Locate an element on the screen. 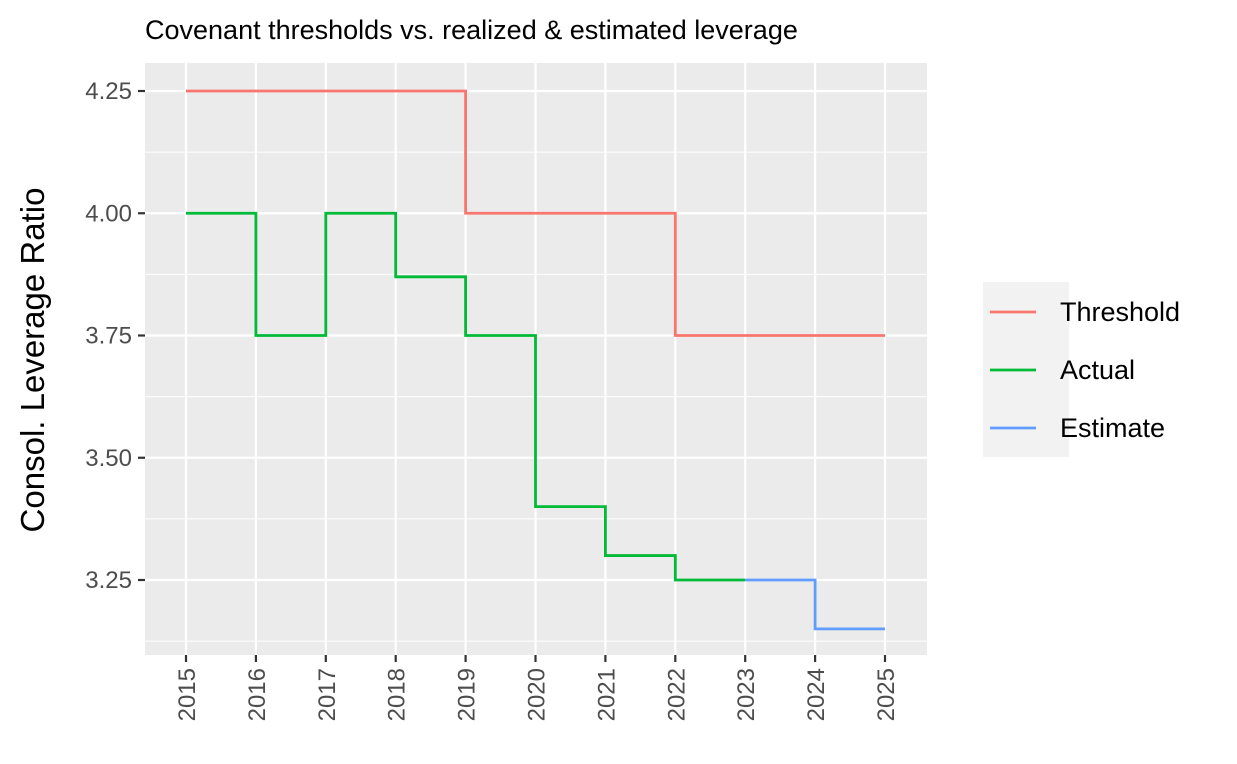 The width and height of the screenshot is (1237, 764). x-tick-label: 2022 is located at coordinates (676, 694).